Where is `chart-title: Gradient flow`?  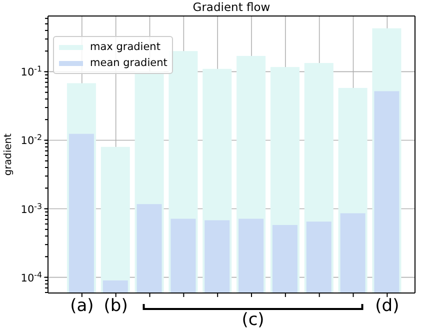 chart-title: Gradient flow is located at coordinates (231, 7).